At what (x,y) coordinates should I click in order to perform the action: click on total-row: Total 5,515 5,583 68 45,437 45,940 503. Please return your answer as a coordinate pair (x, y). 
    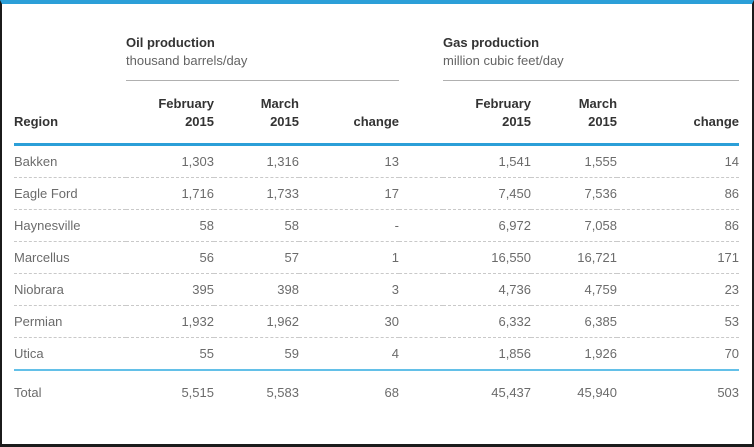
    Looking at the image, I should click on (377, 403).